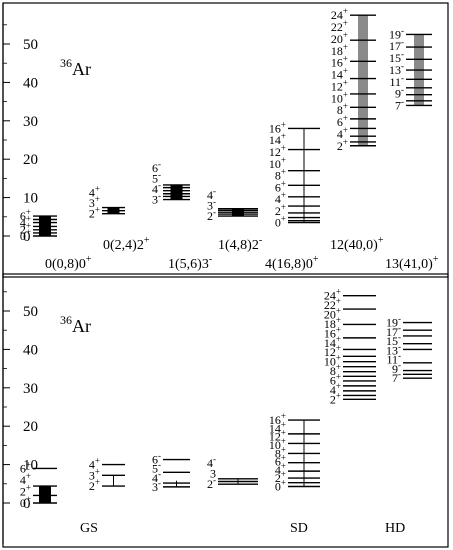  Describe the element at coordinates (294, 473) in the screenshot. I see `band: 0+2+4+6+8+10+12+14+16+ SD` at that location.